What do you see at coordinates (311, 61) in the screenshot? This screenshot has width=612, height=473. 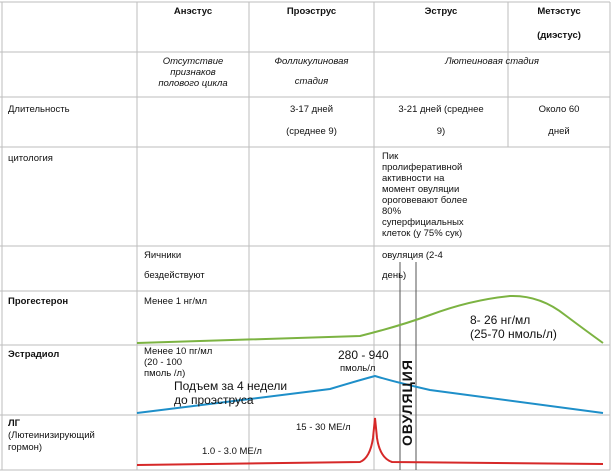 I see `proestrus-stage-1: Фолликулиновая` at bounding box center [311, 61].